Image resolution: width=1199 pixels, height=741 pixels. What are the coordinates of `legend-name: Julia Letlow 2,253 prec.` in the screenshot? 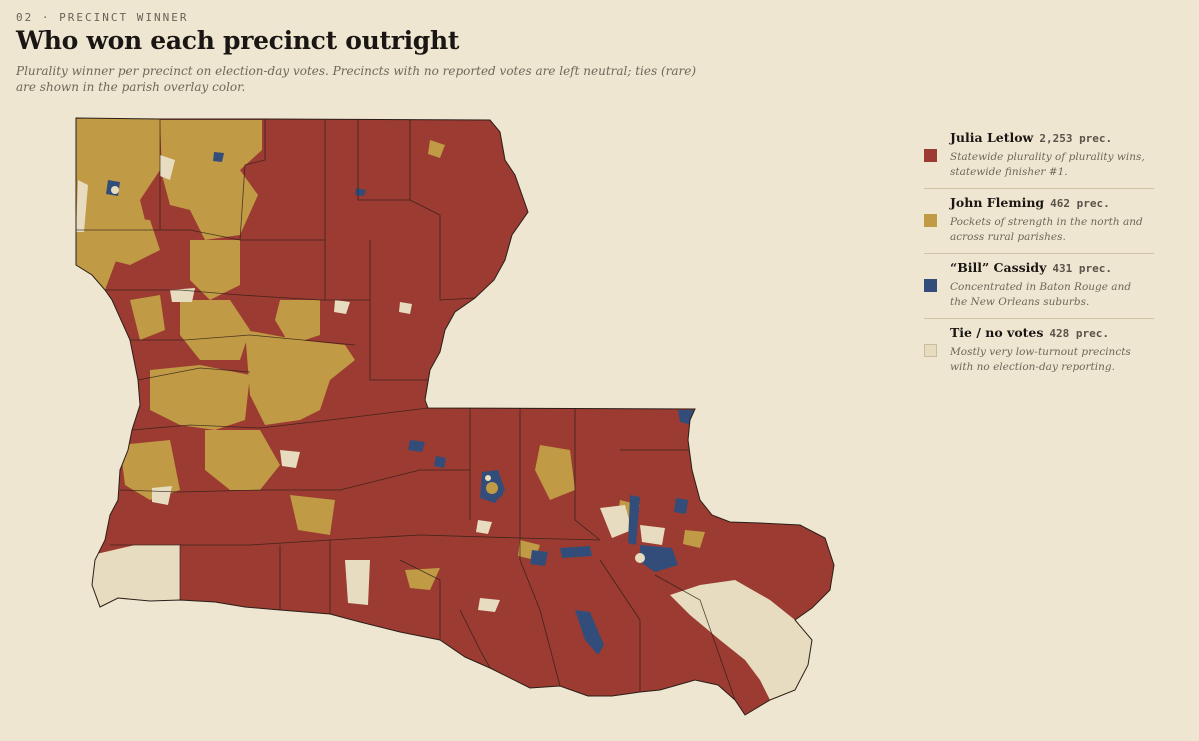 It's located at (1031, 137).